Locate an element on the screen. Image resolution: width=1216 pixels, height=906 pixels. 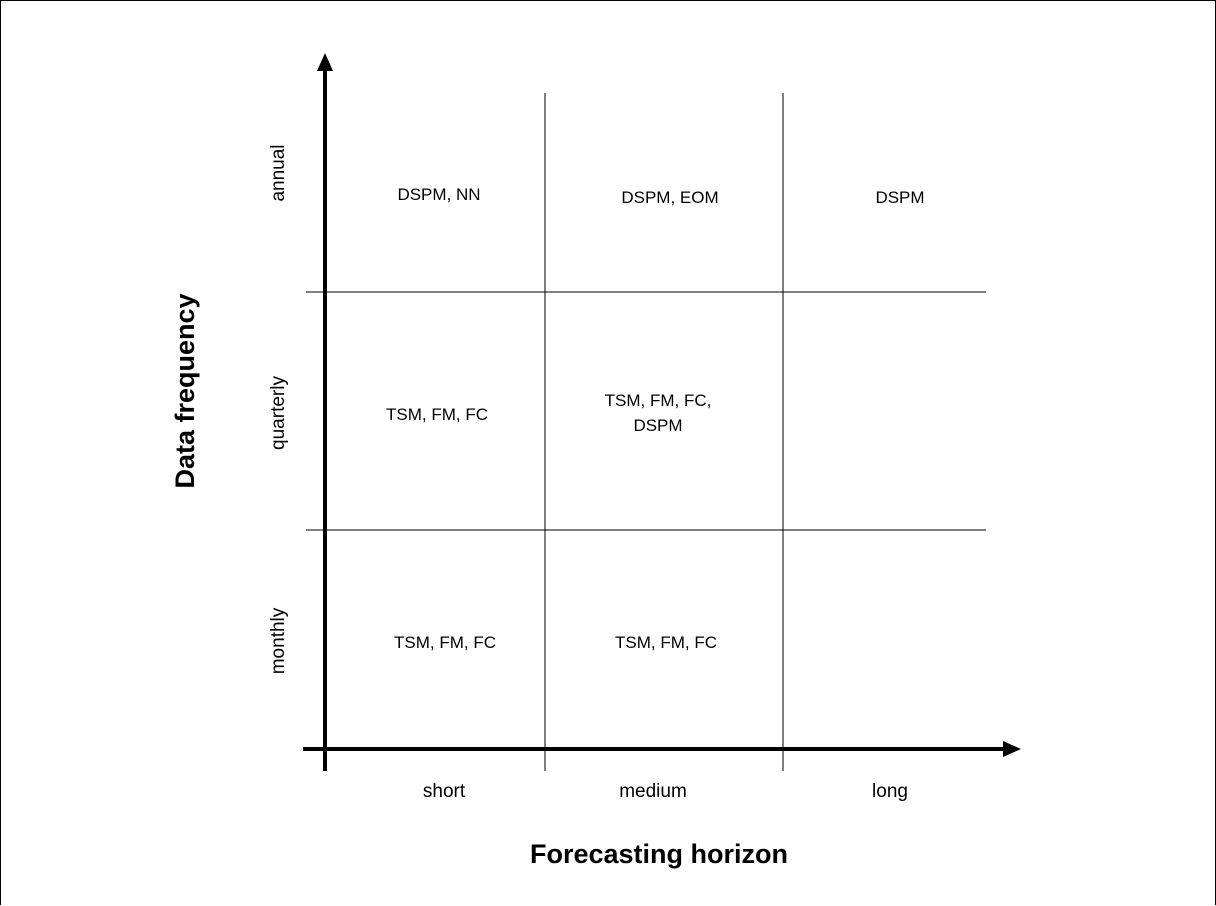
cell-quarterly-medium-line1: TSM, FM, FC, is located at coordinates (658, 400).